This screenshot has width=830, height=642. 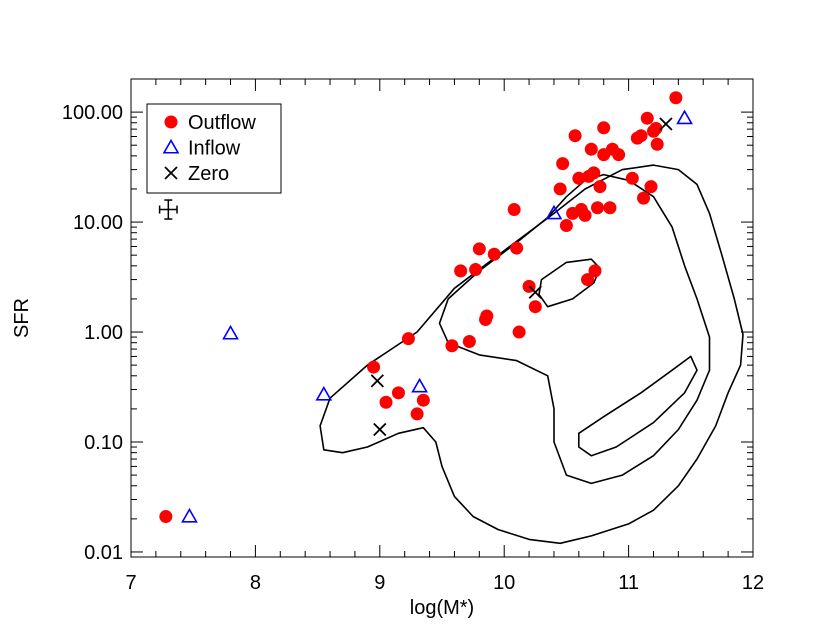 What do you see at coordinates (569, 283) in the screenshot?
I see `contour-inner-upper` at bounding box center [569, 283].